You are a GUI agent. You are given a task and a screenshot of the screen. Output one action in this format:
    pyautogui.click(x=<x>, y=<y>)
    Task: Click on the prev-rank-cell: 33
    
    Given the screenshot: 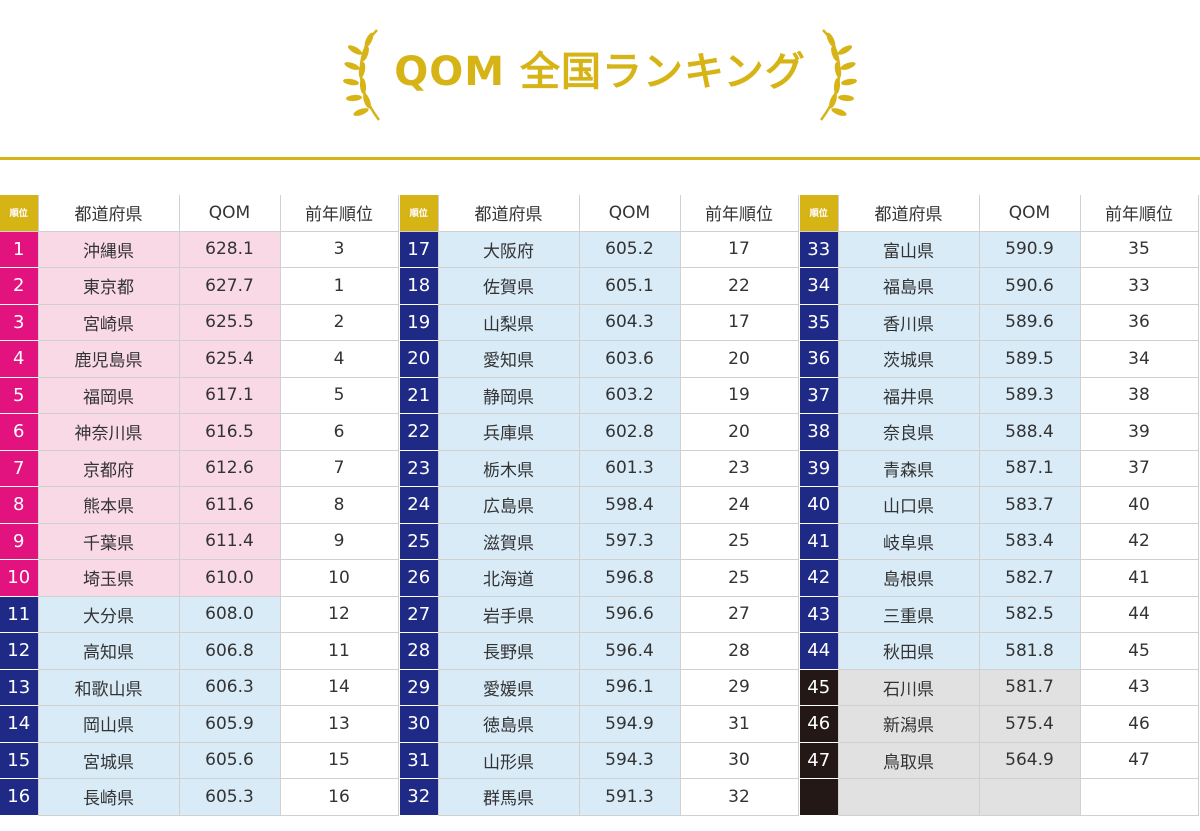 What is the action you would take?
    pyautogui.click(x=1139, y=286)
    